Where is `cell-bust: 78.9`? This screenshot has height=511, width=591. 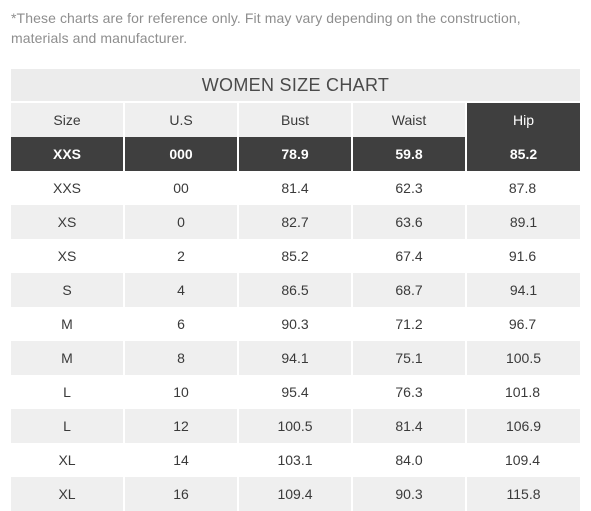
cell-bust: 78.9 is located at coordinates (296, 154).